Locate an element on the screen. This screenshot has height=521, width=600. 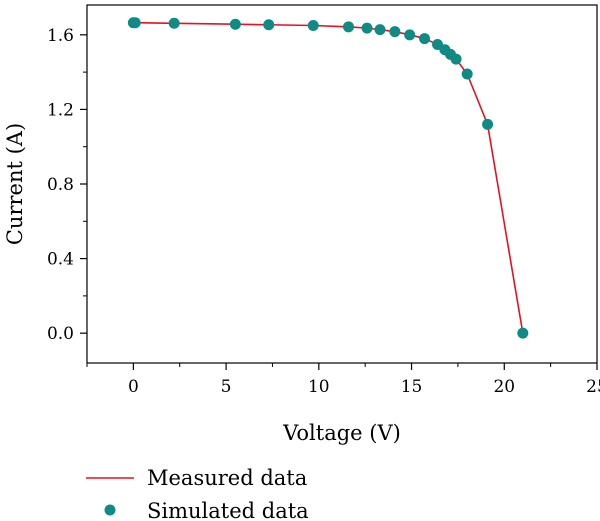
y-tick-label: 0.4 is located at coordinates (60, 260).